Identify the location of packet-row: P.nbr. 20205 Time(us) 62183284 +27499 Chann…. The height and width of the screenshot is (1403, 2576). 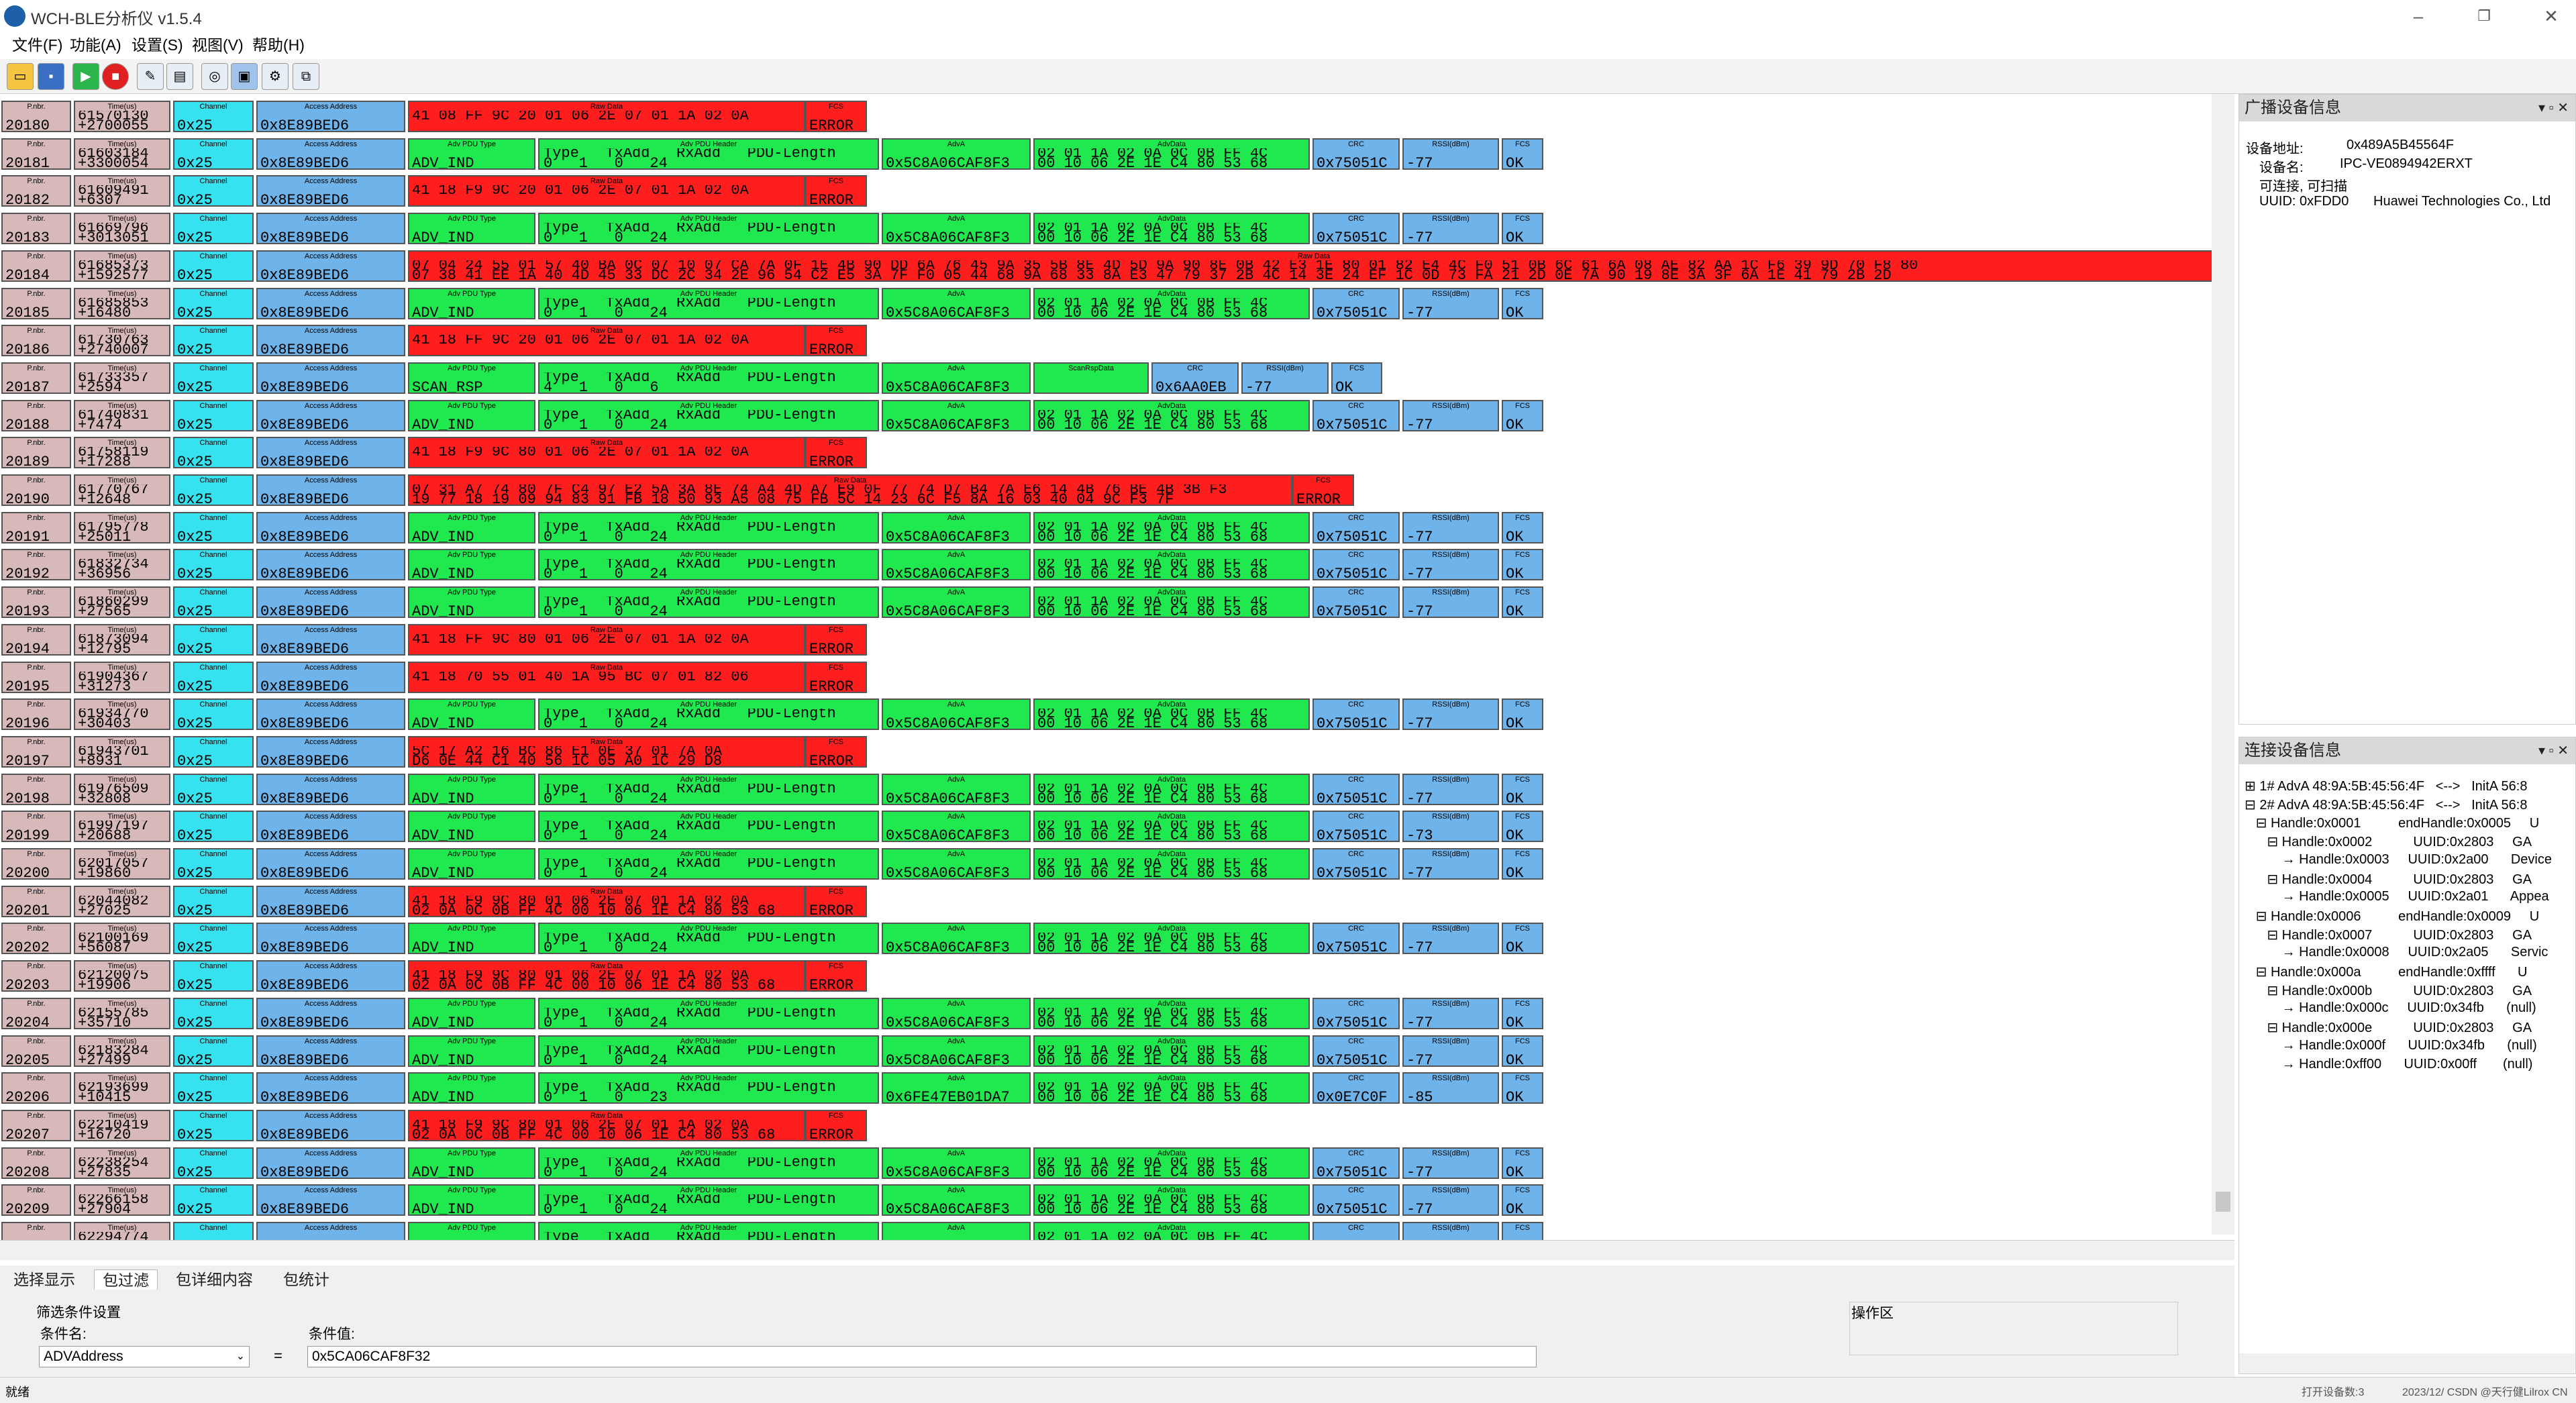
(1107, 1051).